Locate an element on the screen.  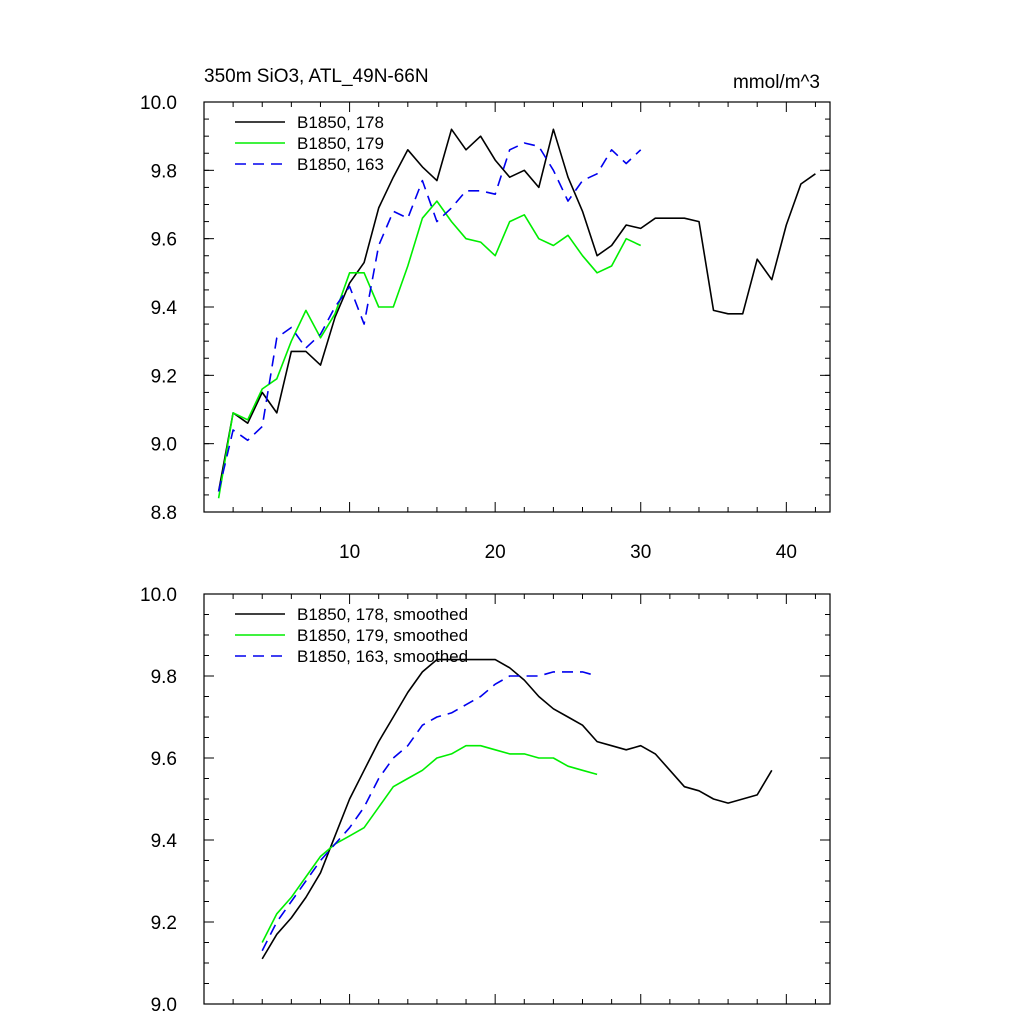
legend-label-2: B1850, 179 is located at coordinates (340, 143).